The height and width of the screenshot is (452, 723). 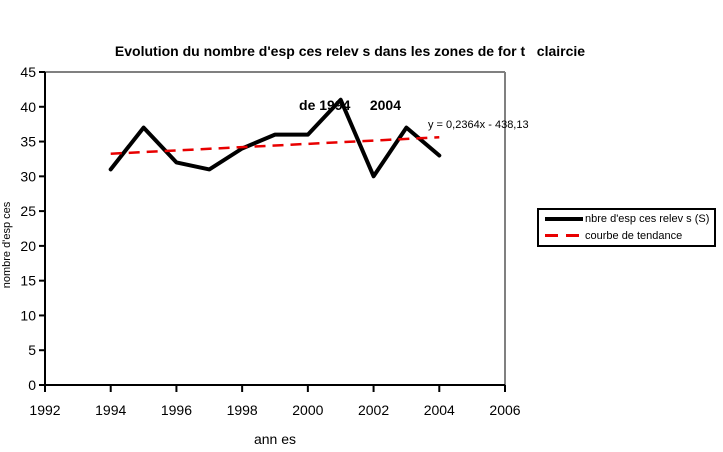 What do you see at coordinates (28, 281) in the screenshot?
I see `y-tick-label: 15` at bounding box center [28, 281].